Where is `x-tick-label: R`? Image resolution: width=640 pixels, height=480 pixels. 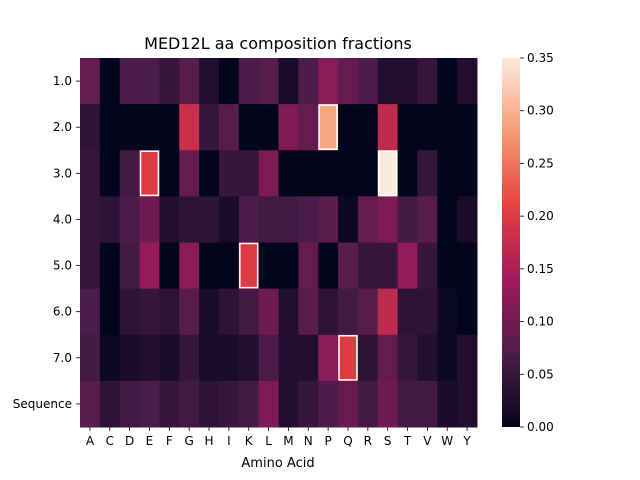 x-tick-label: R is located at coordinates (368, 441).